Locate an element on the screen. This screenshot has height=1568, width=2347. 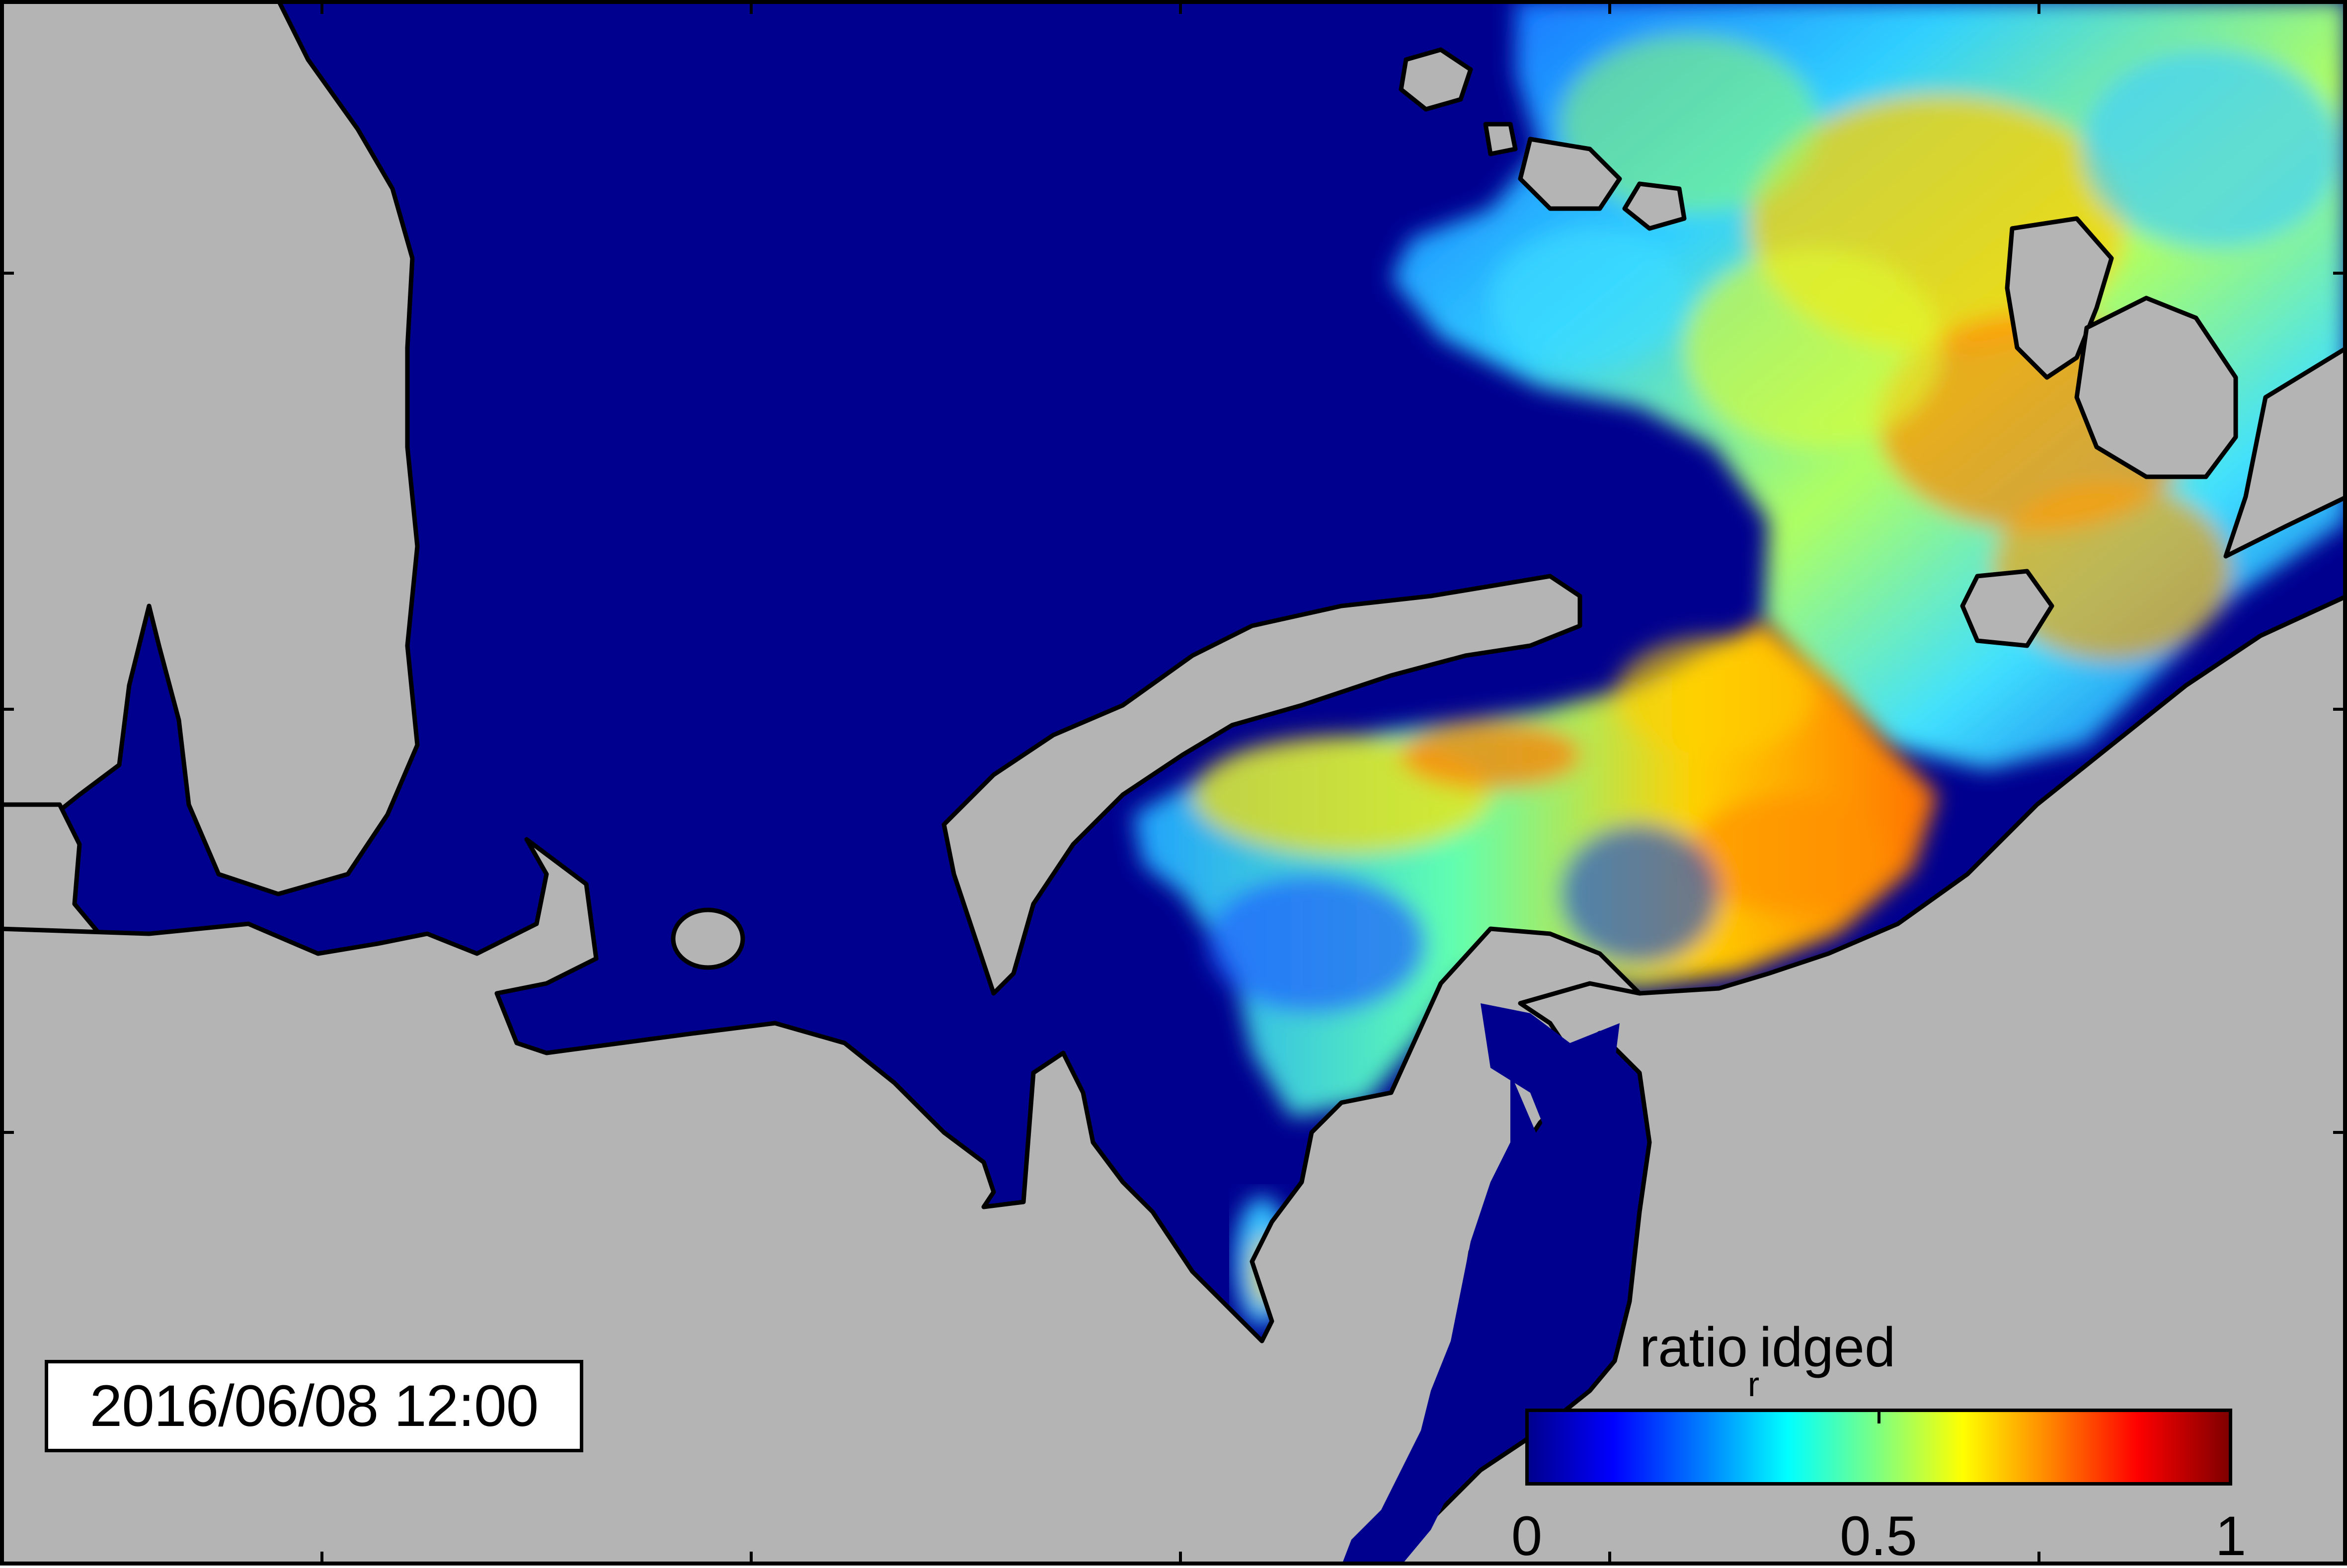
colorbar-tick-label: 1 is located at coordinates (2231, 1536).